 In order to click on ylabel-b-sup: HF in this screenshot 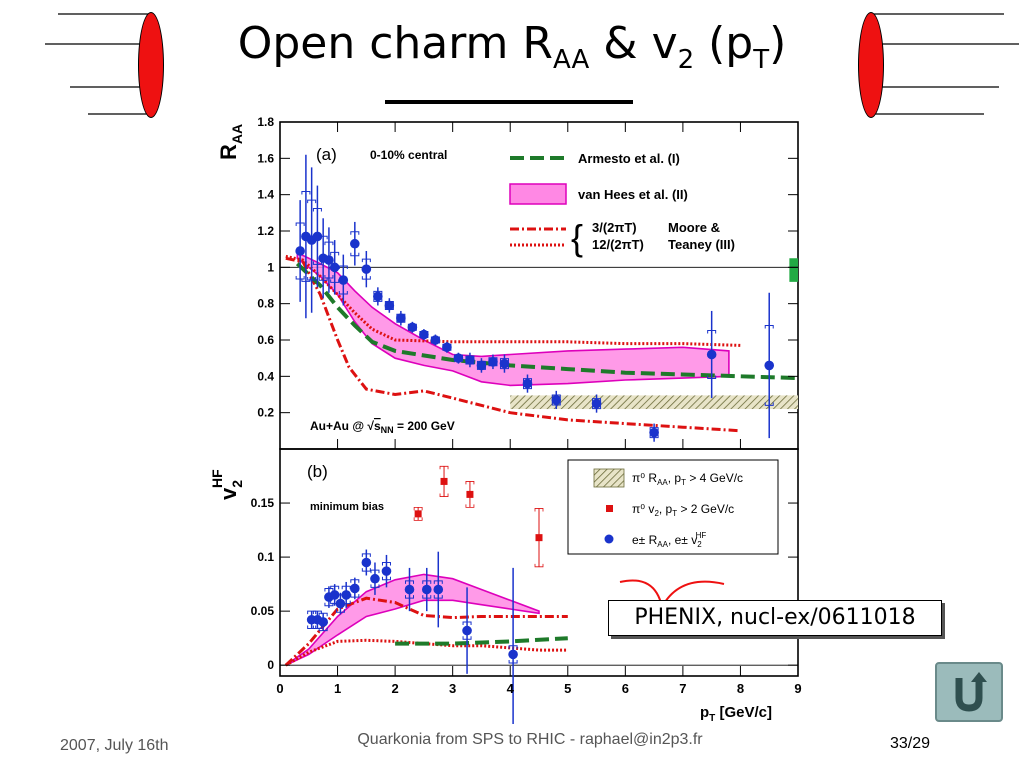, I will do `click(217, 478)`.